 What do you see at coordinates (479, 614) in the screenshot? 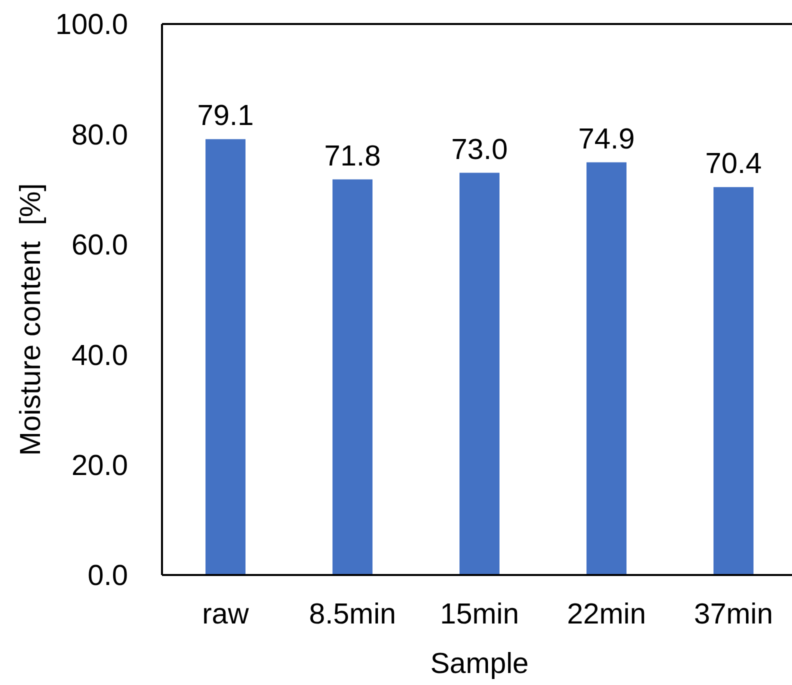
I see `x-tick-label: 15min` at bounding box center [479, 614].